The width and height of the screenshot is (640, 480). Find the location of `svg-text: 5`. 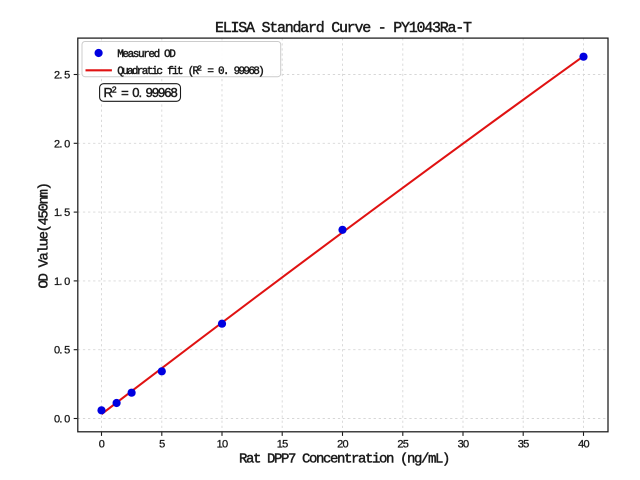

svg-text: 5 is located at coordinates (162, 445).